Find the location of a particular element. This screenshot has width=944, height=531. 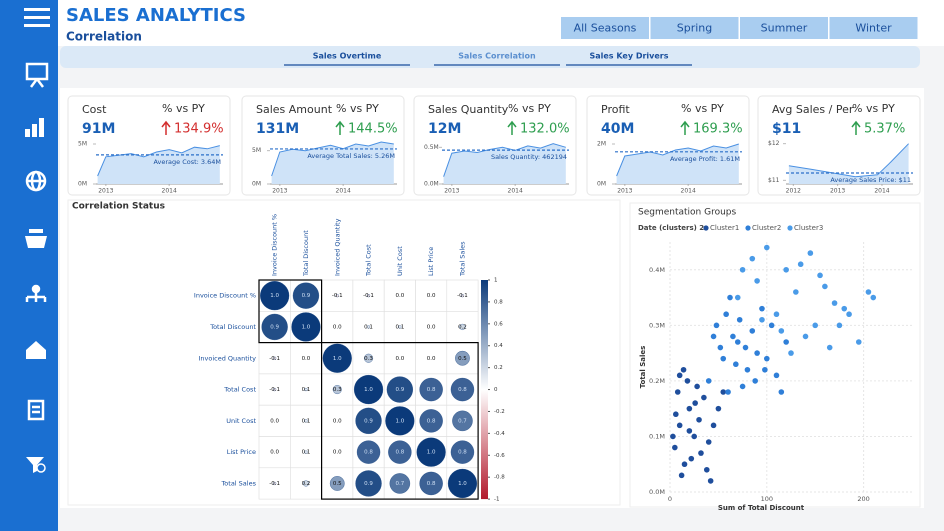

icon-presentation is located at coordinates (37, 75).